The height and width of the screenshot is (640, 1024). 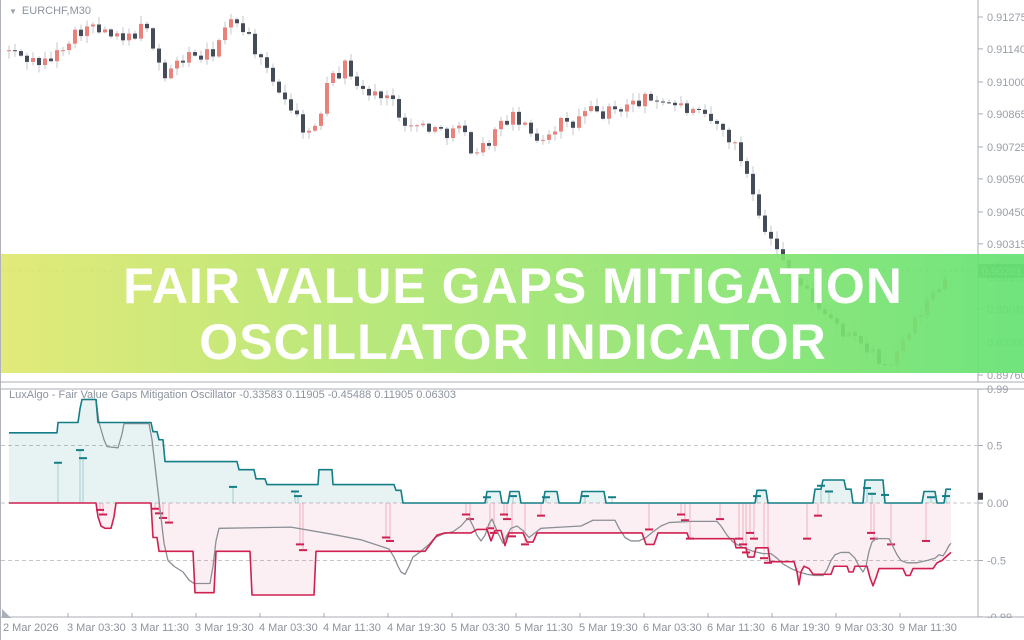 What do you see at coordinates (994, 447) in the screenshot?
I see `oscillator-axis-label: 0.5` at bounding box center [994, 447].